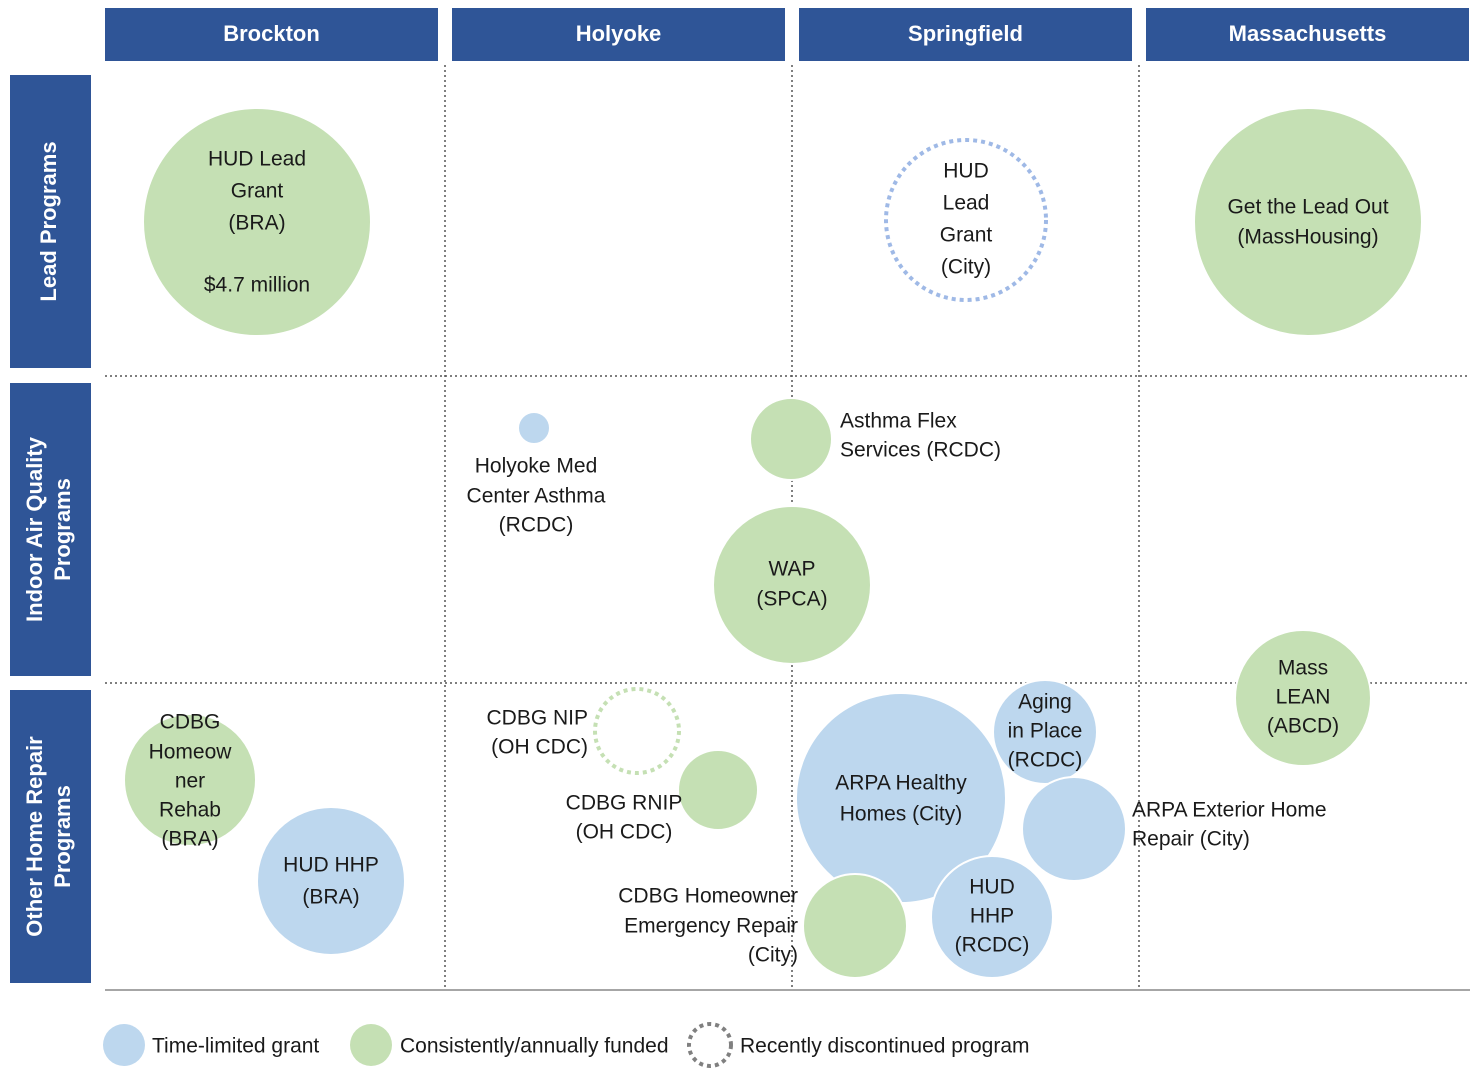  What do you see at coordinates (190, 810) in the screenshot?
I see `bubble-label: Rehab` at bounding box center [190, 810].